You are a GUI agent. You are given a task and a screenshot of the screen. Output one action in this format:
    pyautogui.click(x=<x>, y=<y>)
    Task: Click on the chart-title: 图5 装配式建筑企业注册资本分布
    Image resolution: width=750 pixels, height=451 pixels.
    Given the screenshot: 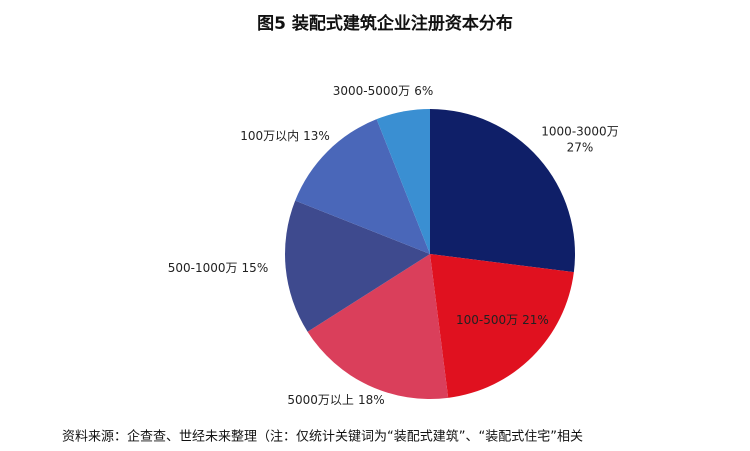 What is the action you would take?
    pyautogui.click(x=385, y=23)
    